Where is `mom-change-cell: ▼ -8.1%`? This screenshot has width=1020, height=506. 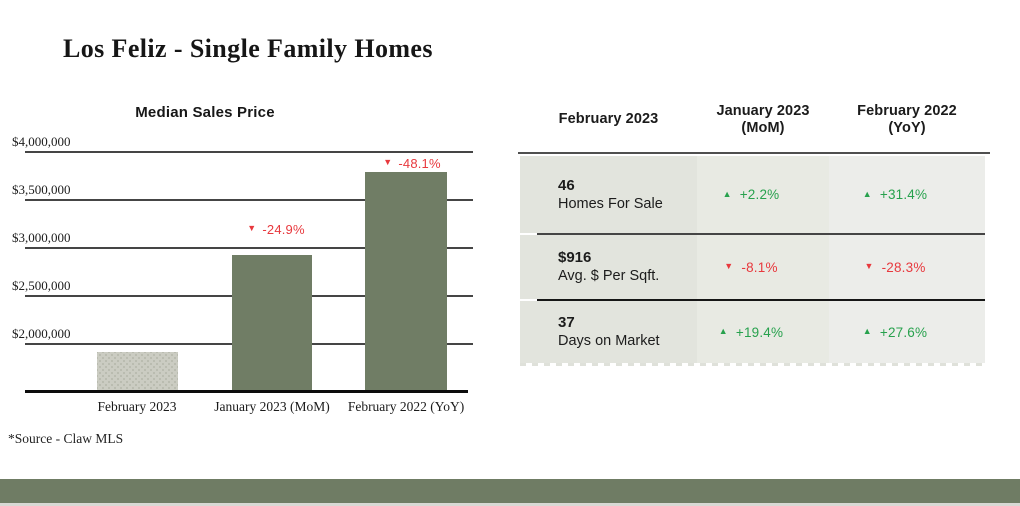 mom-change-cell: ▼ -8.1% is located at coordinates (763, 267).